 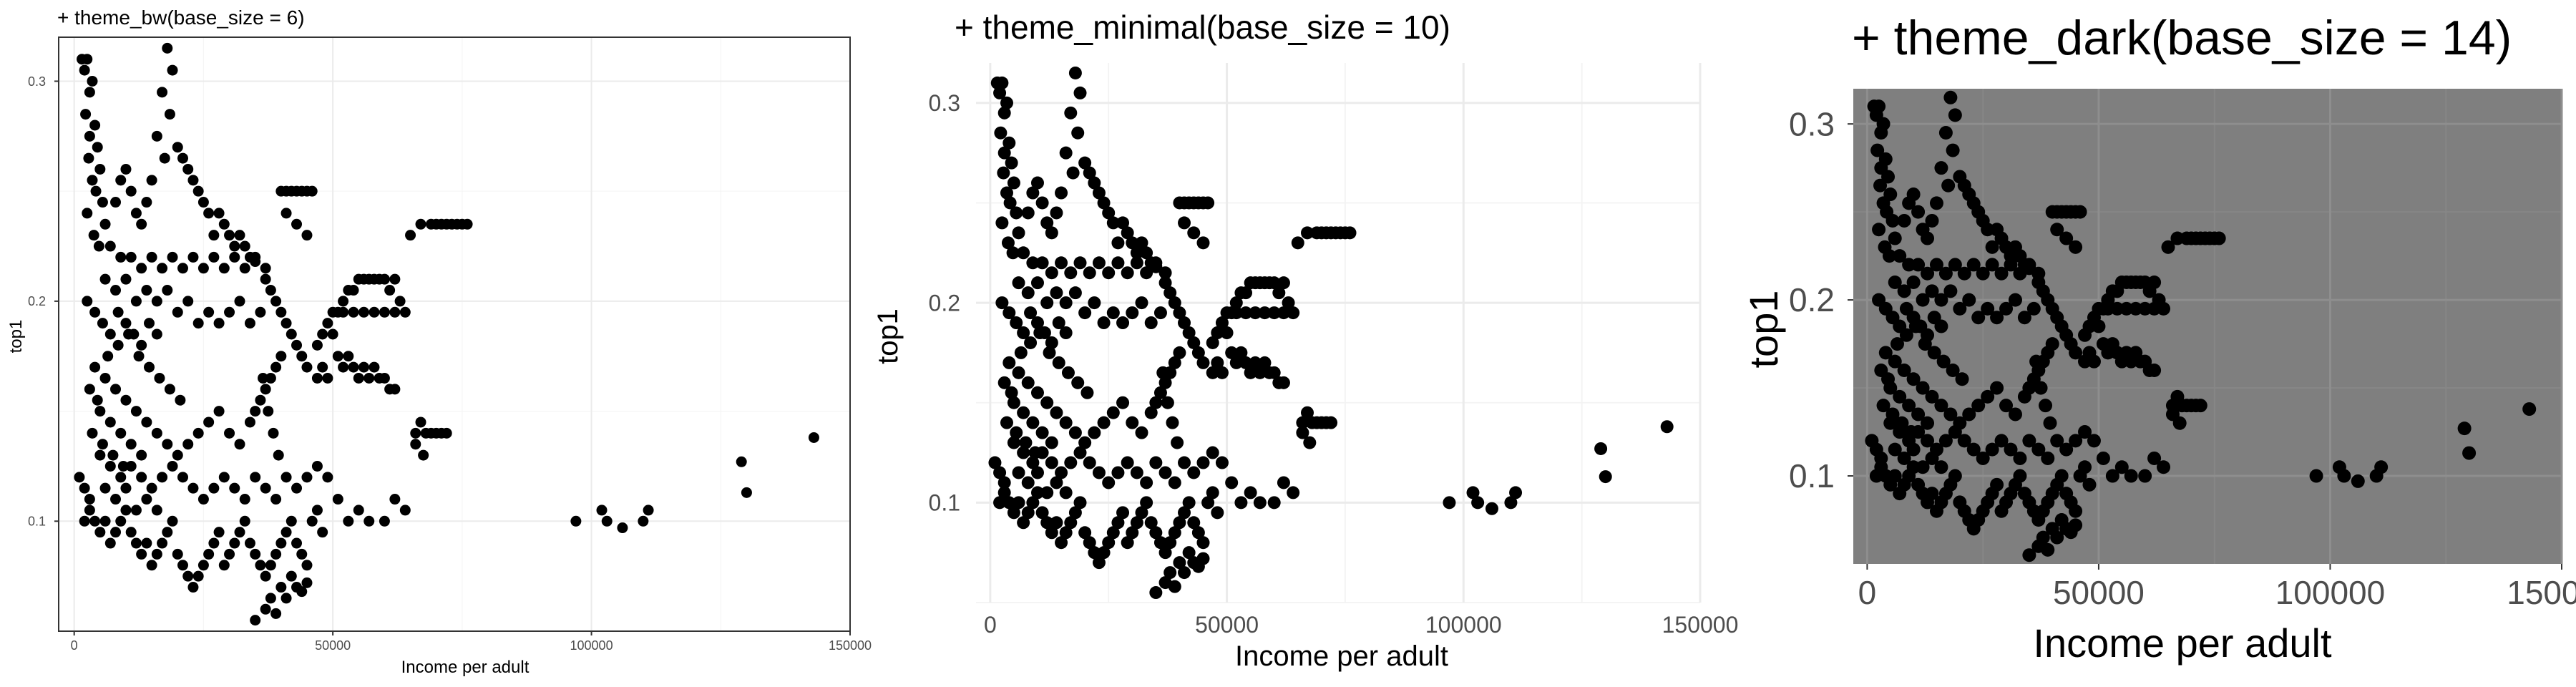 I want to click on panel-dark-x-ticks: 0 50000 100000 150000, so click(x=2217, y=587).